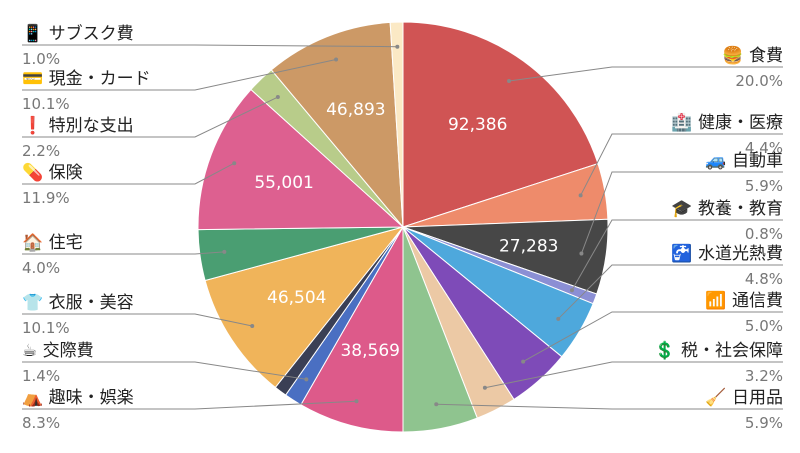 The width and height of the screenshot is (800, 453). Describe the element at coordinates (528, 247) in the screenshot. I see `amount-label: 27,283` at that location.